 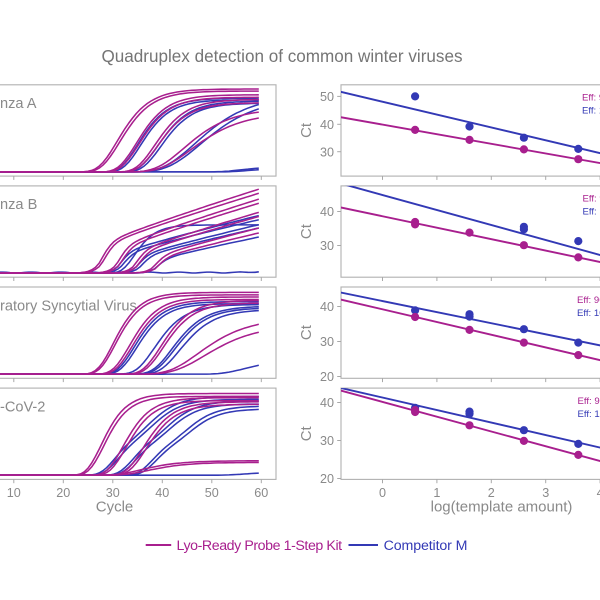 I want to click on svg-text: Competitor M, so click(x=426, y=546).